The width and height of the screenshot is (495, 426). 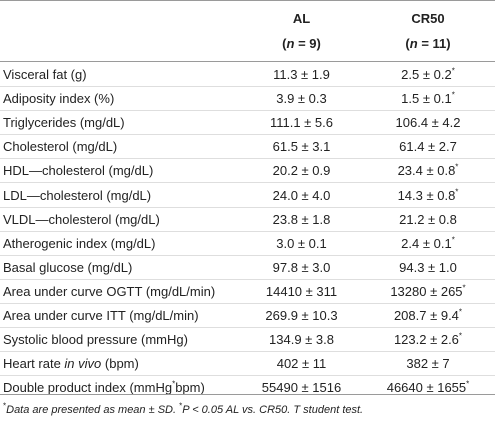 What do you see at coordinates (121, 291) in the screenshot?
I see `row-label: Area under curve OGTT (mg/dL/min)` at bounding box center [121, 291].